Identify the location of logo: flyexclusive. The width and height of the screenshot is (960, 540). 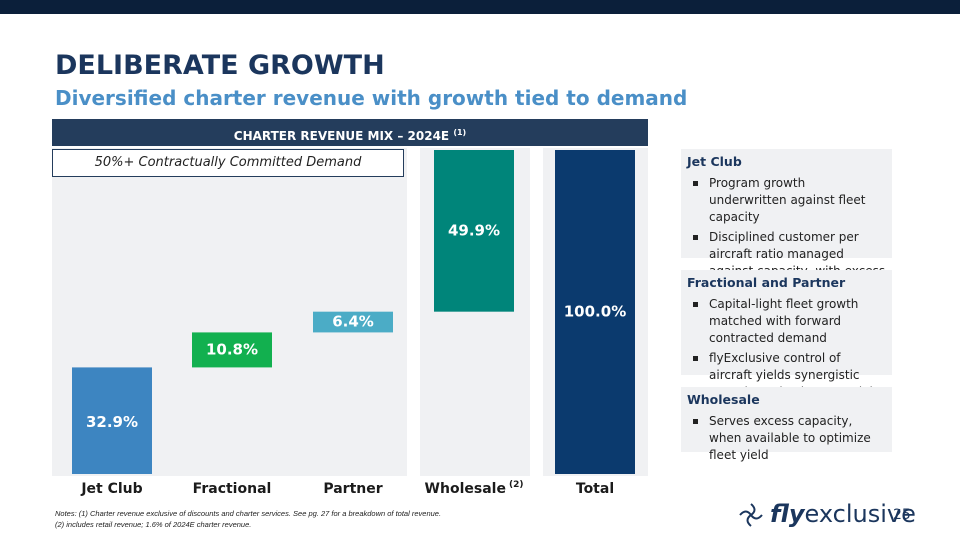
(843, 514).